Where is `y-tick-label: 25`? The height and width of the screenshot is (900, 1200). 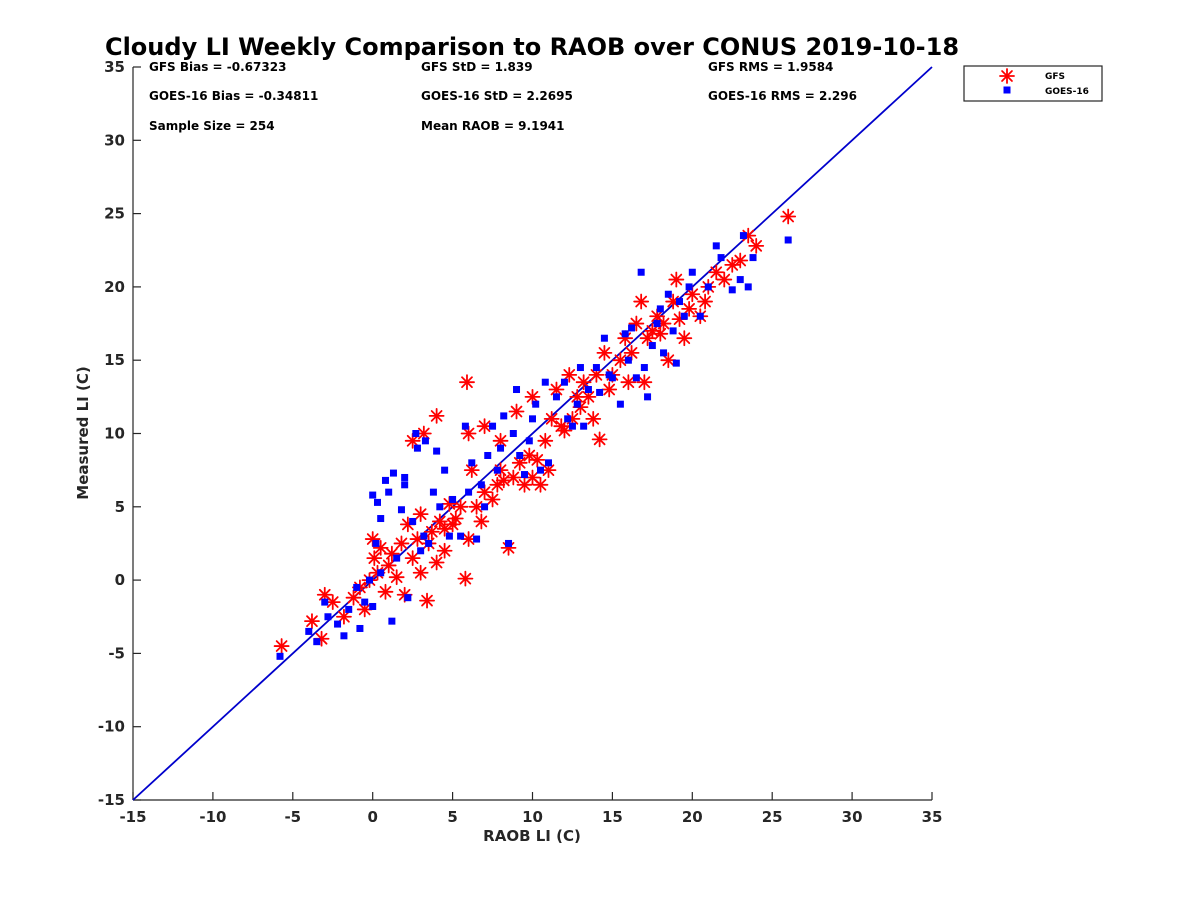 y-tick-label: 25 is located at coordinates (114, 214).